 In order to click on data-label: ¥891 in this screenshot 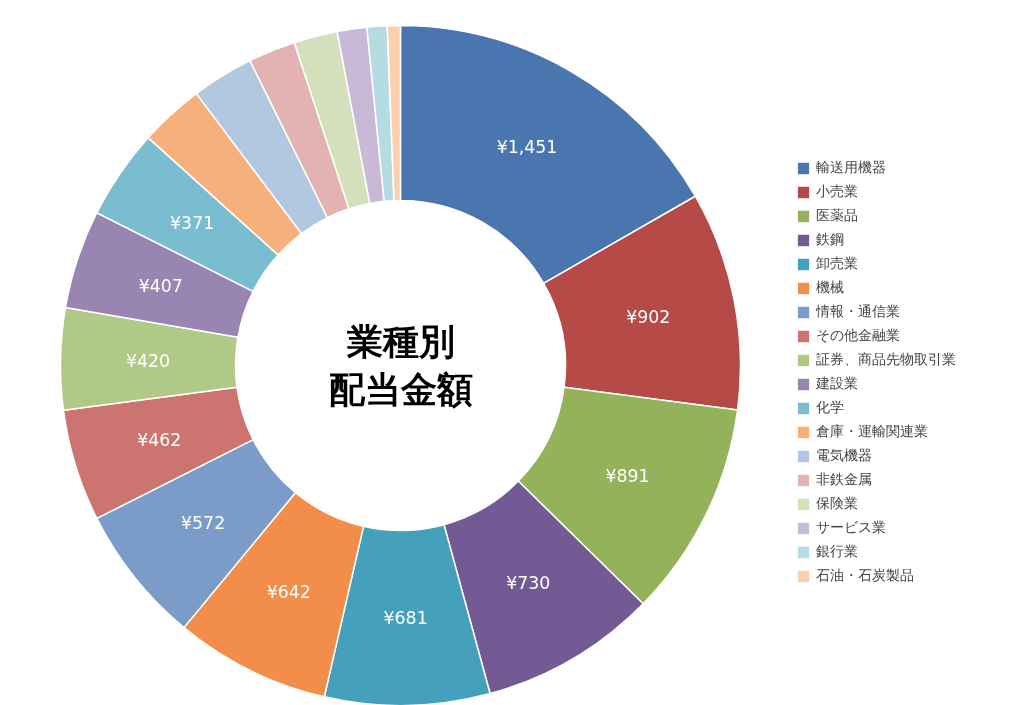, I will do `click(627, 476)`.